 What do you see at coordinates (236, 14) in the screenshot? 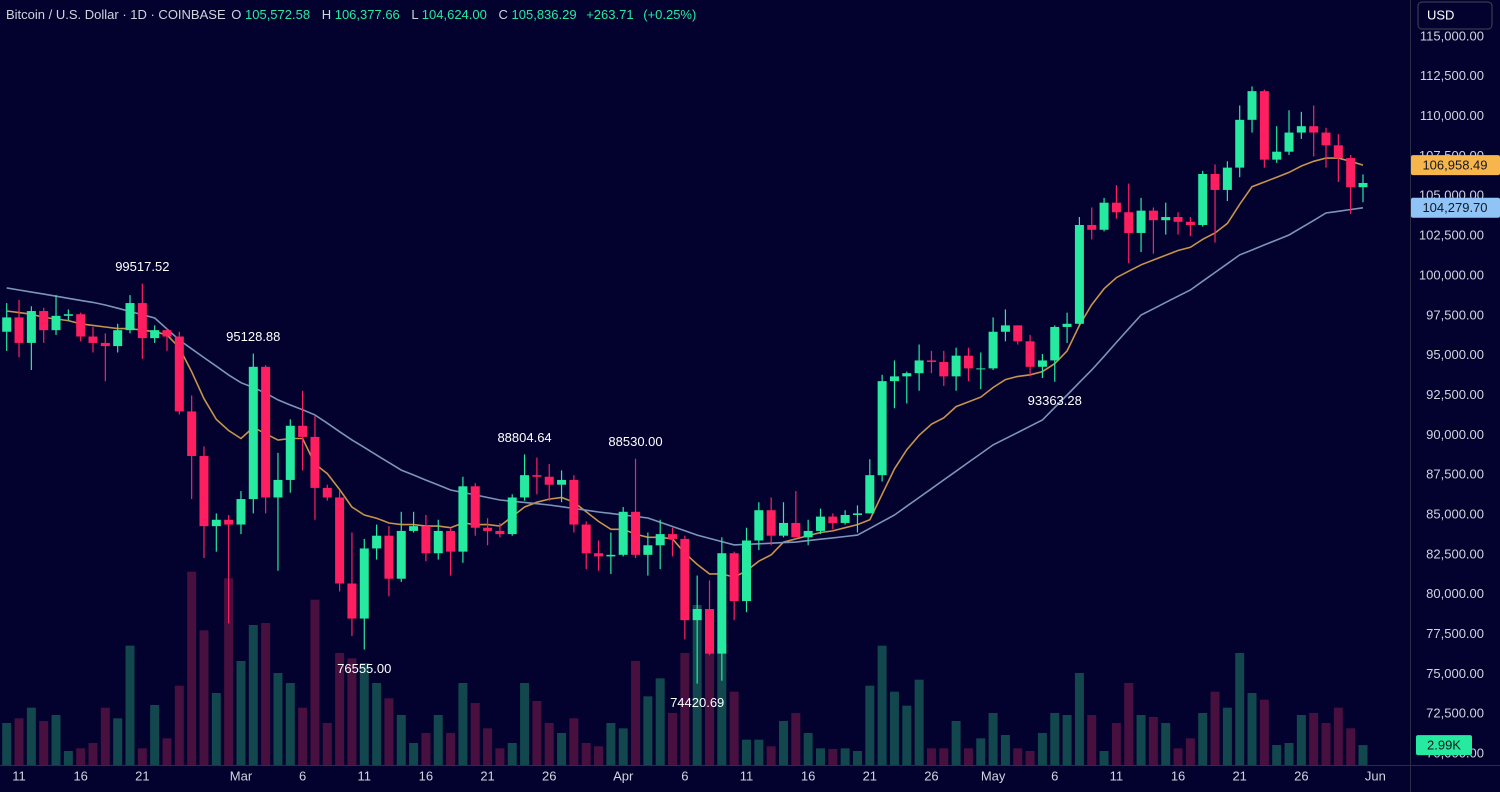
I see `field-key: O` at bounding box center [236, 14].